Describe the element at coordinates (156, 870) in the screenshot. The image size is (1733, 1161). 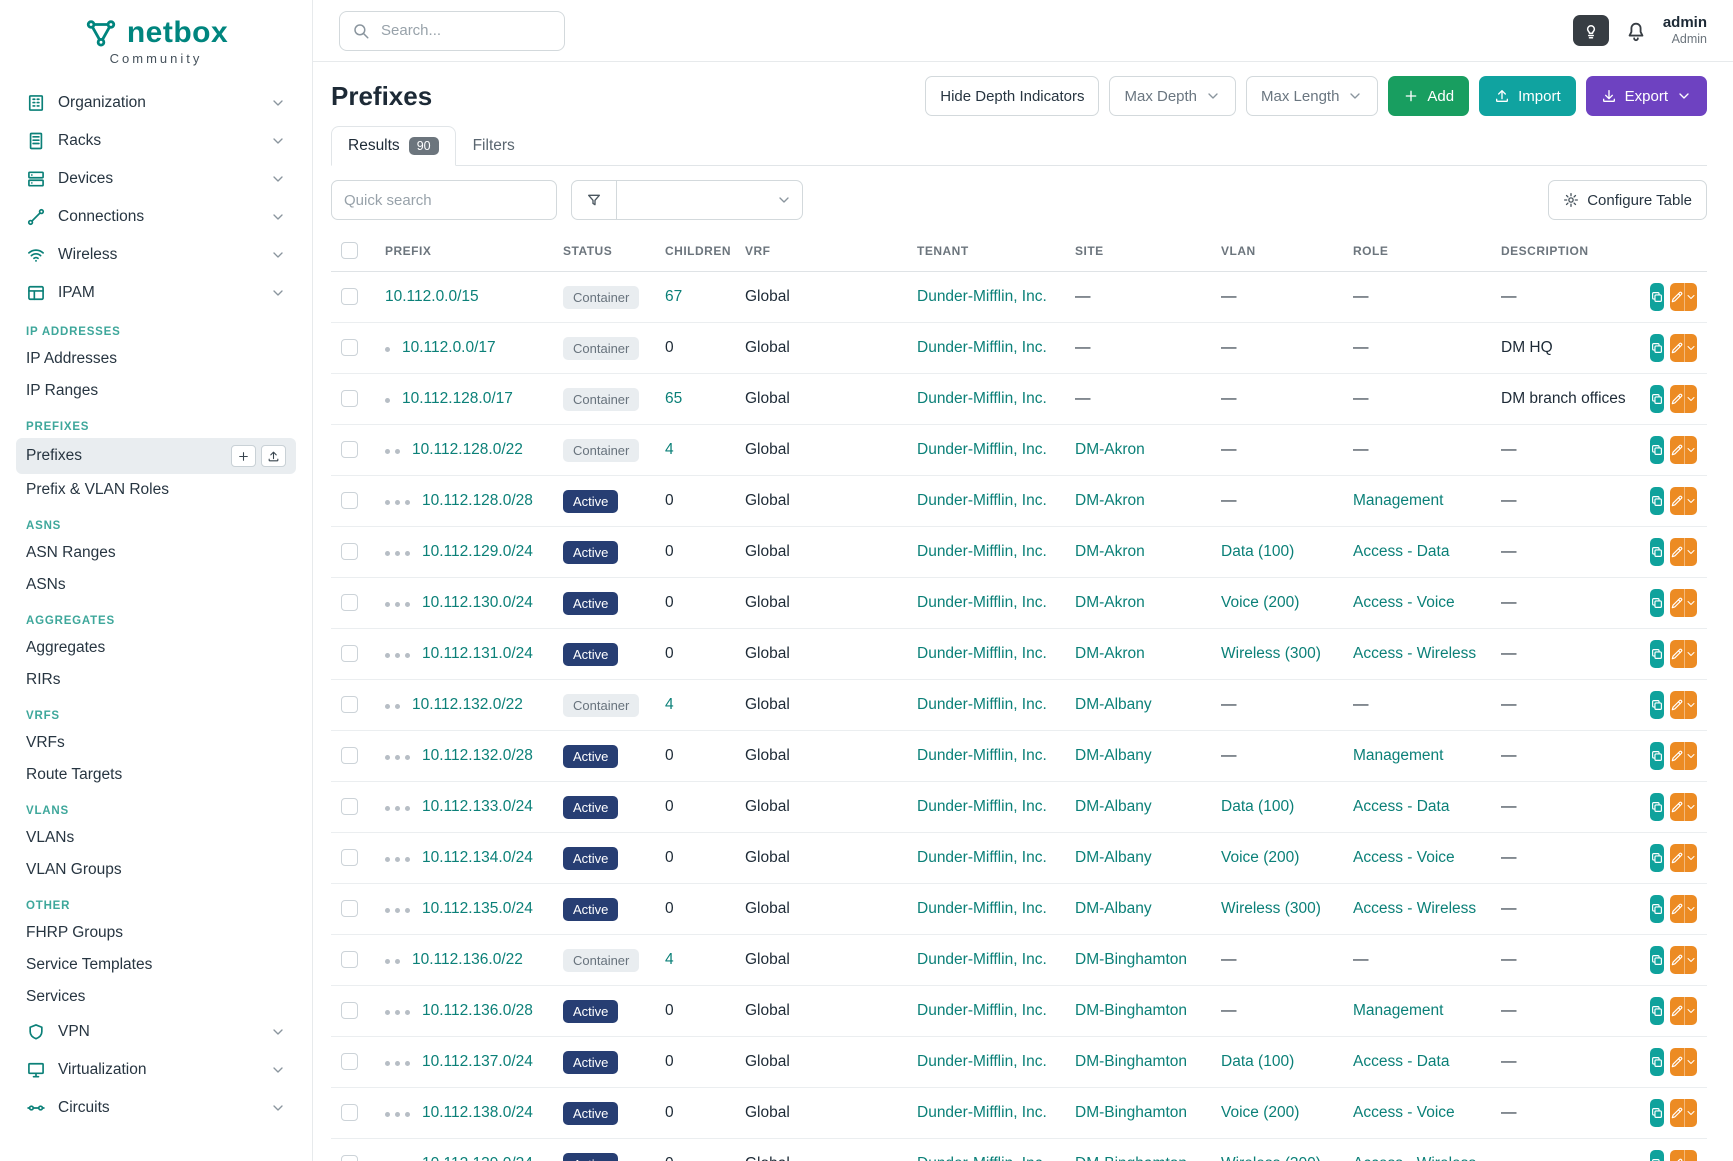
I see `sidebar-item-vlan-groups: VLAN Groups` at that location.